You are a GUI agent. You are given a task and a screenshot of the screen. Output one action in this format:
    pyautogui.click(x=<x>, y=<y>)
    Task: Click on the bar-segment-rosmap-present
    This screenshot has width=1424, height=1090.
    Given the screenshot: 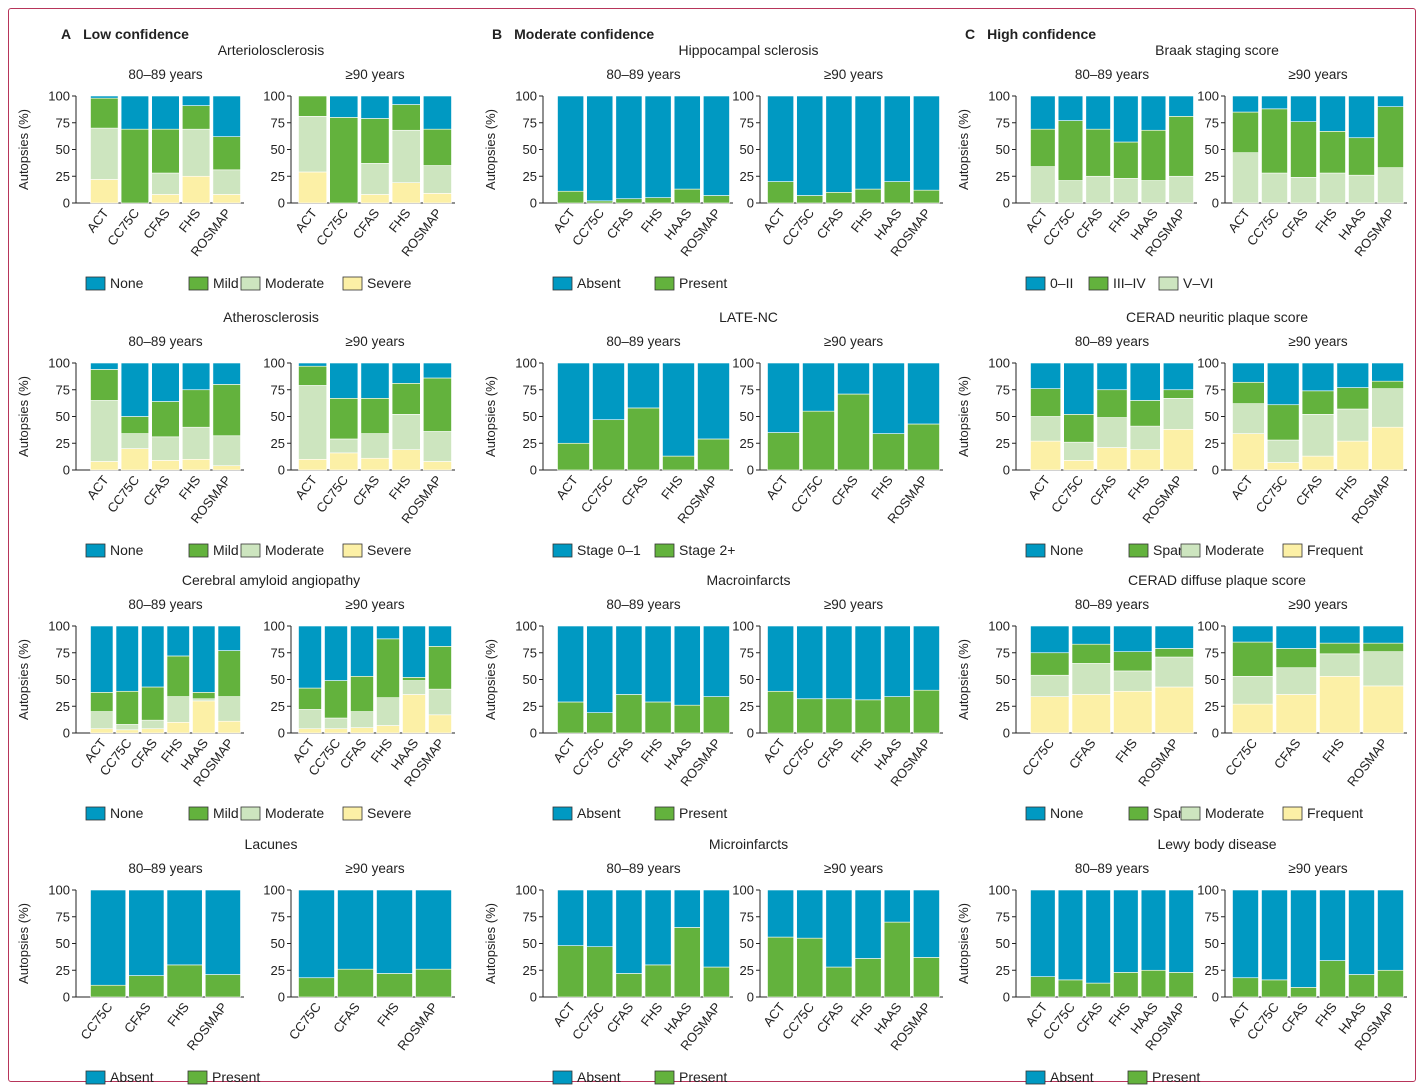 What is the action you would take?
    pyautogui.click(x=926, y=977)
    